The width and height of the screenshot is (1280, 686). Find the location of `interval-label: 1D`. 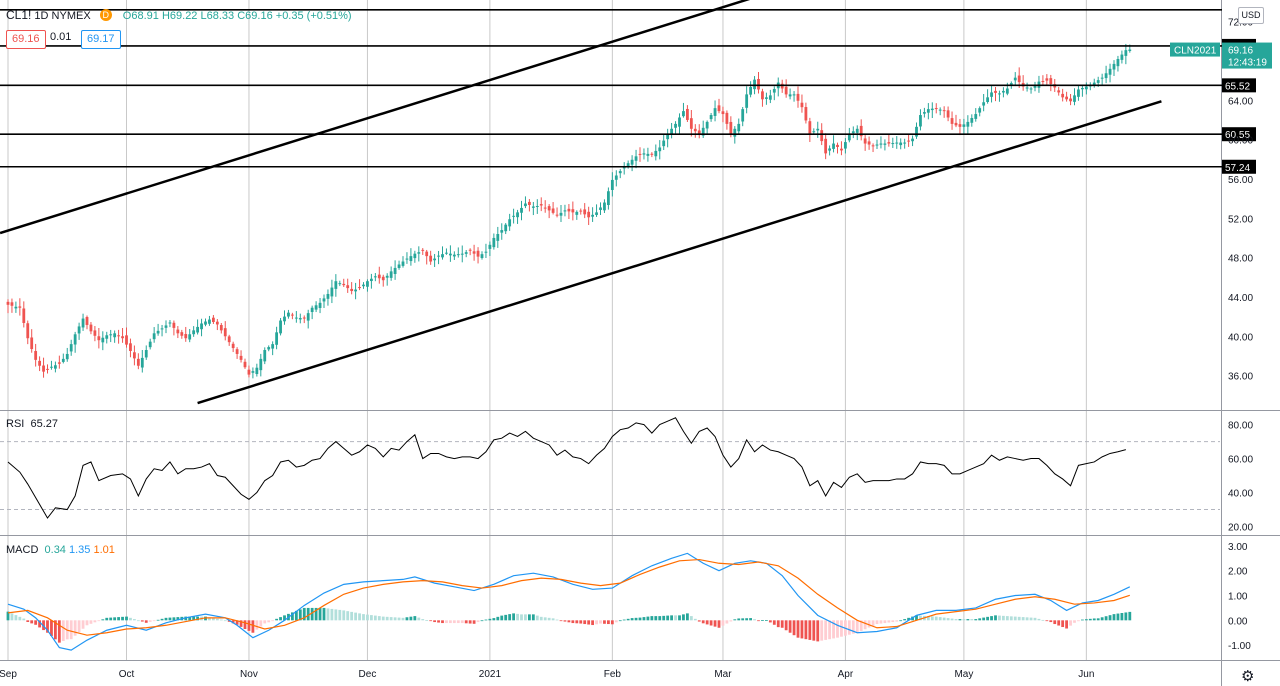

interval-label: 1D is located at coordinates (41, 16).